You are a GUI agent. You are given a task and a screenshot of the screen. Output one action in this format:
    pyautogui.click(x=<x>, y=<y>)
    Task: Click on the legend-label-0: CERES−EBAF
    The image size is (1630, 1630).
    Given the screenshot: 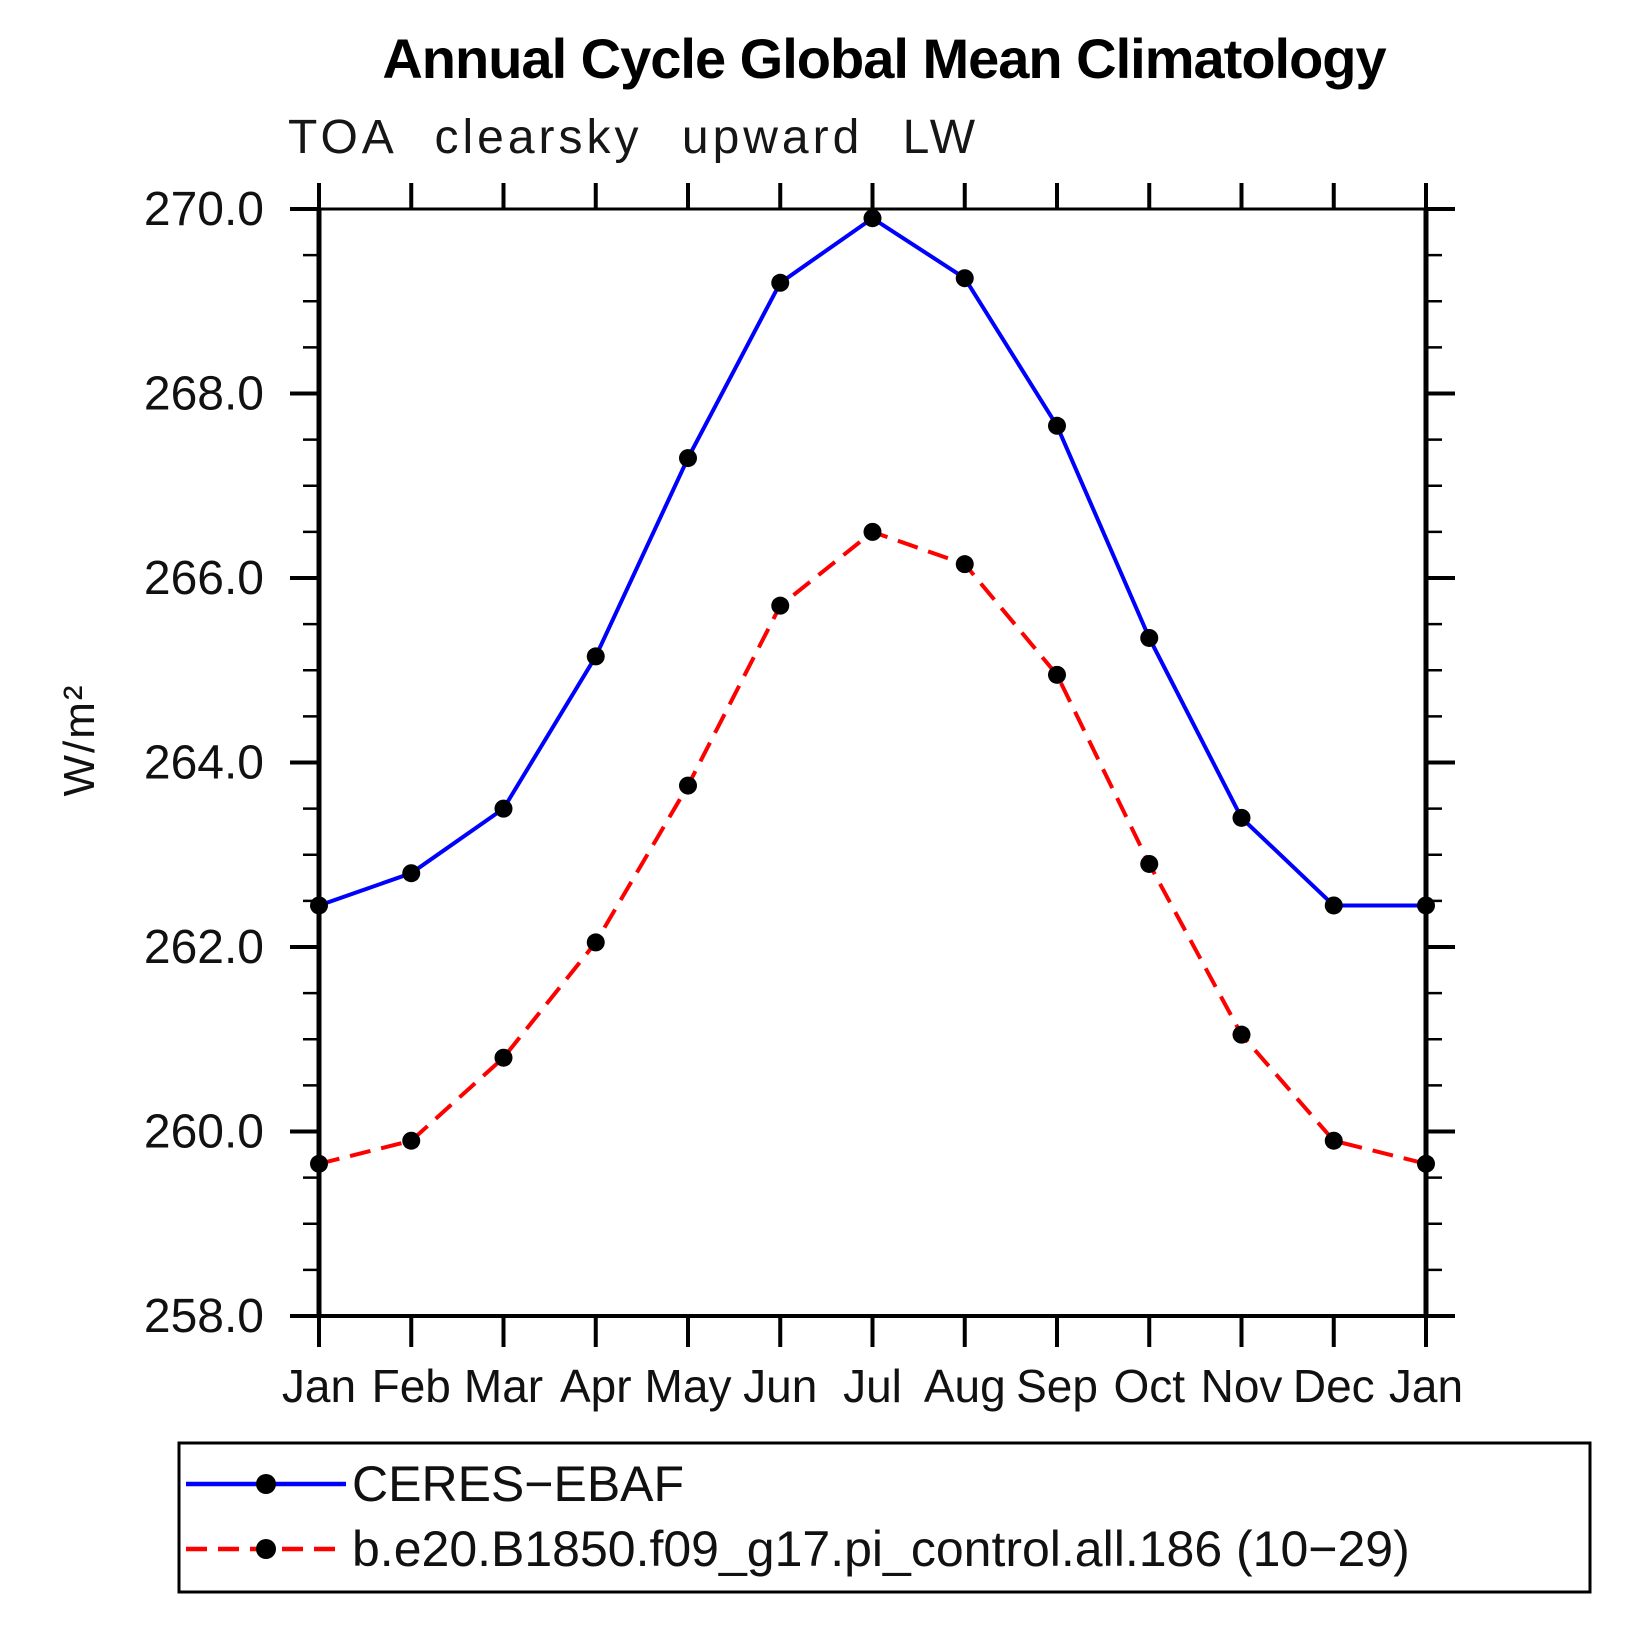 What is the action you would take?
    pyautogui.click(x=518, y=1484)
    